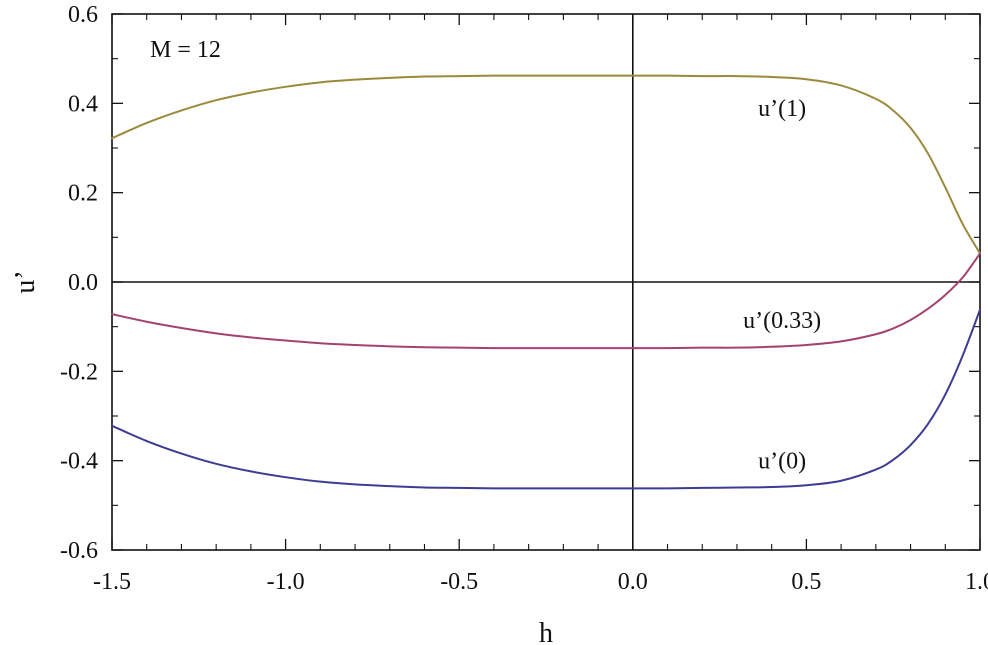 The width and height of the screenshot is (988, 645). I want to click on series-label-u-prime-1: u’(1), so click(782, 109).